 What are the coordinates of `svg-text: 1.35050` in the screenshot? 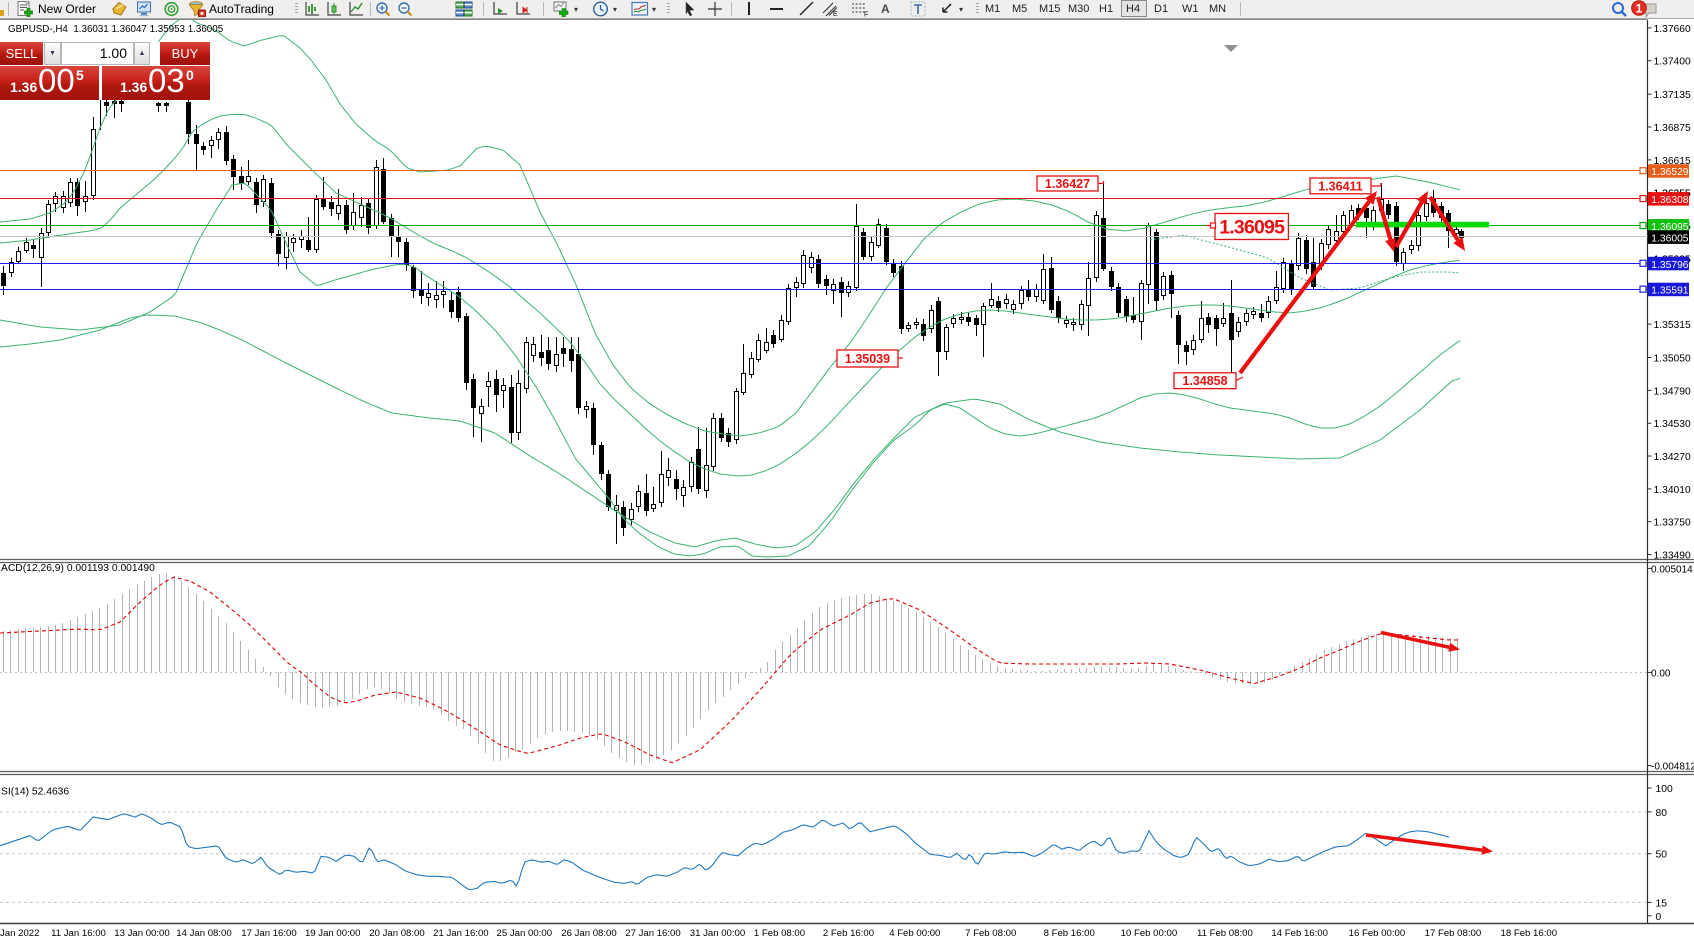 It's located at (1672, 359).